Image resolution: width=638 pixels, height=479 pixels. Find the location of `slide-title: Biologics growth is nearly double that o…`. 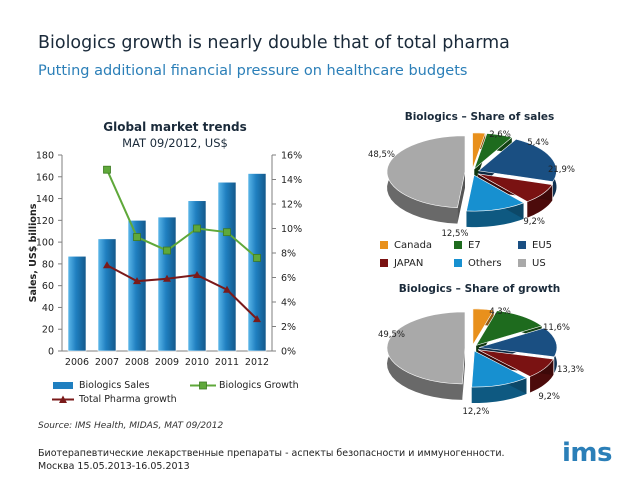

slide-title: Biologics growth is nearly double that o… is located at coordinates (274, 43).